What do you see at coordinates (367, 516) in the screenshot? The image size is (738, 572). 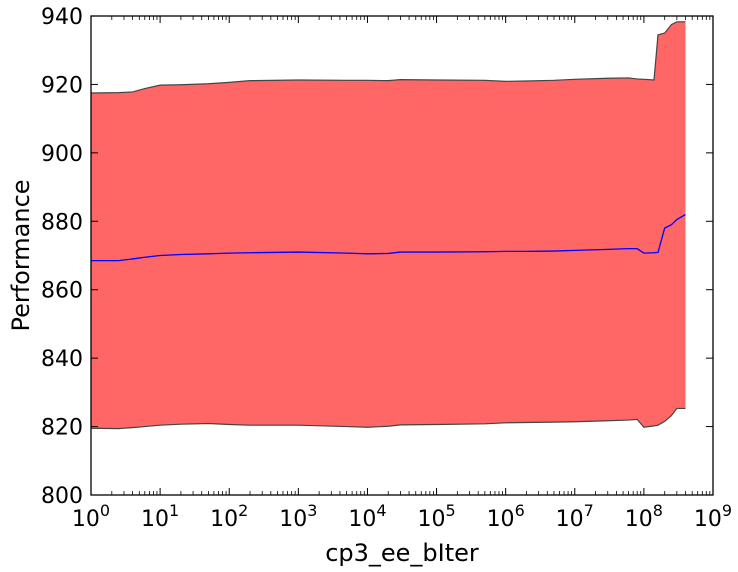 I see `x-tick-label: 10⁴` at bounding box center [367, 516].